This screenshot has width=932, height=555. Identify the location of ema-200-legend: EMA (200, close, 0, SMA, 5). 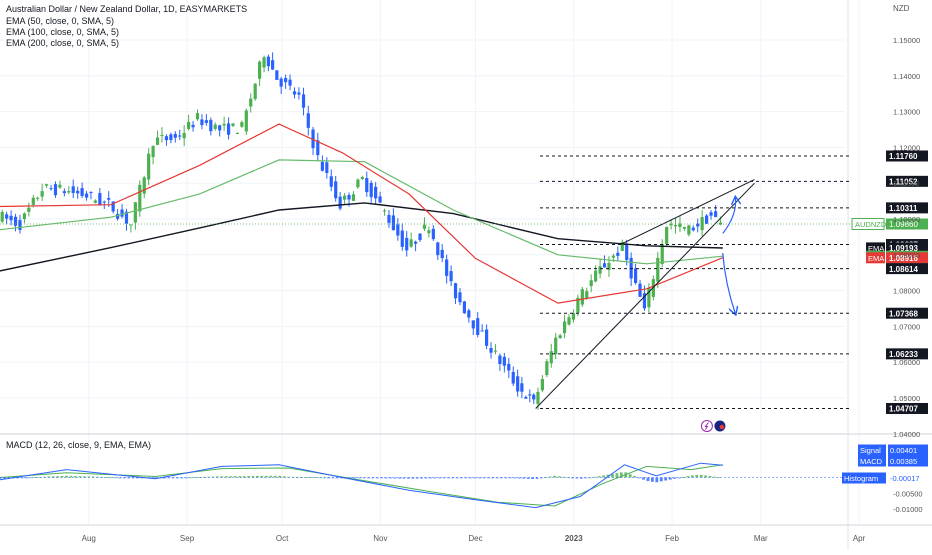
(63, 43).